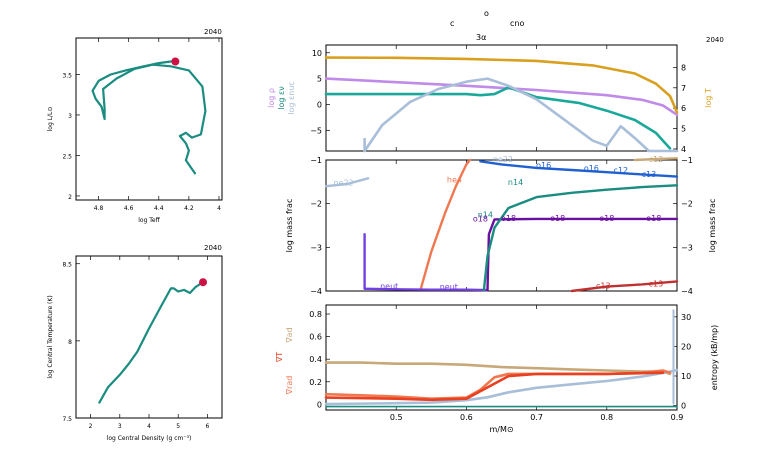  What do you see at coordinates (213, 32) in the screenshot?
I see `model-number-hr: 2040` at bounding box center [213, 32].